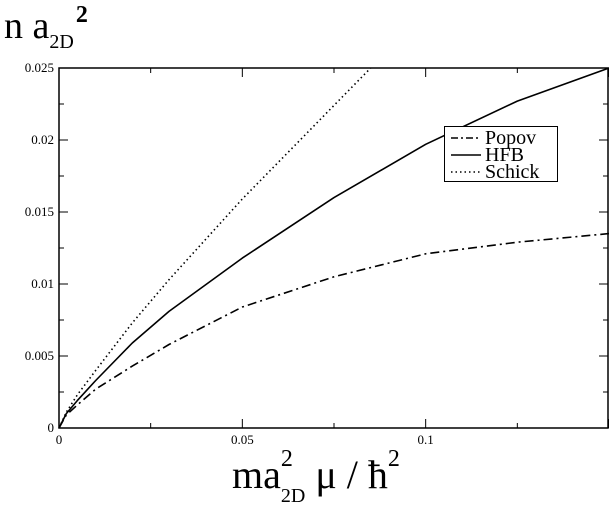 Image resolution: width=609 pixels, height=513 pixels. Describe the element at coordinates (39, 211) in the screenshot. I see `y-tick-label: 0.015` at that location.